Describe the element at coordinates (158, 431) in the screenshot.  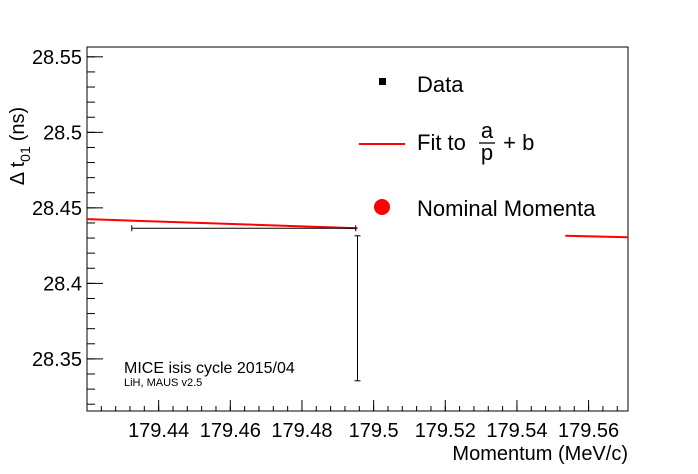
I see `x-tick-label: 179.44` at that location.